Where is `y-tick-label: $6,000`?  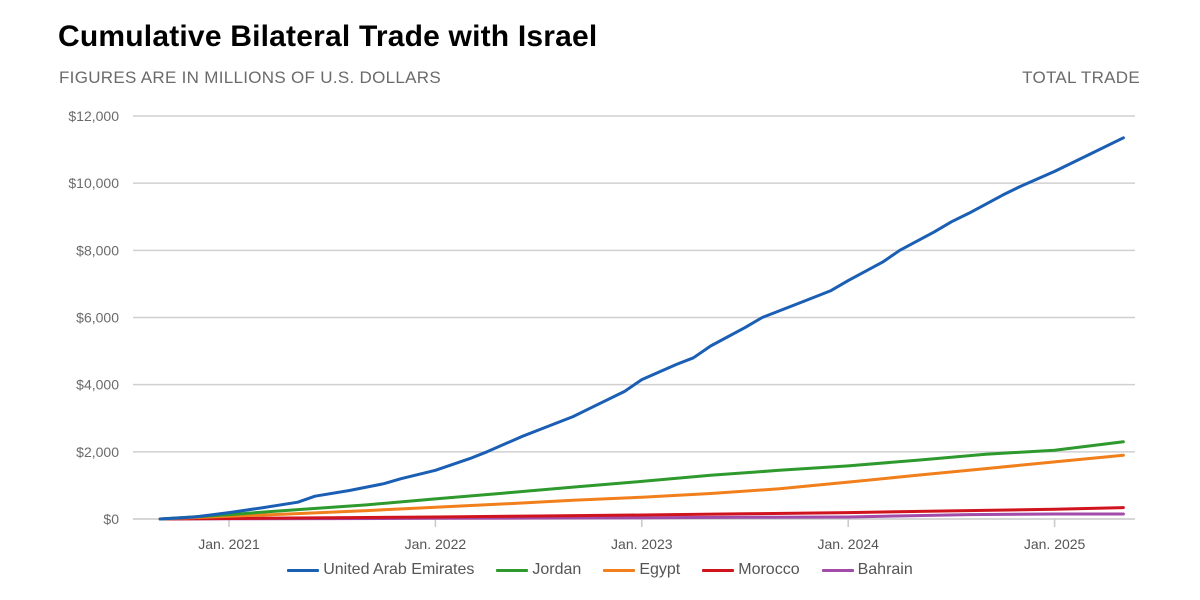
y-tick-label: $6,000 is located at coordinates (97, 318).